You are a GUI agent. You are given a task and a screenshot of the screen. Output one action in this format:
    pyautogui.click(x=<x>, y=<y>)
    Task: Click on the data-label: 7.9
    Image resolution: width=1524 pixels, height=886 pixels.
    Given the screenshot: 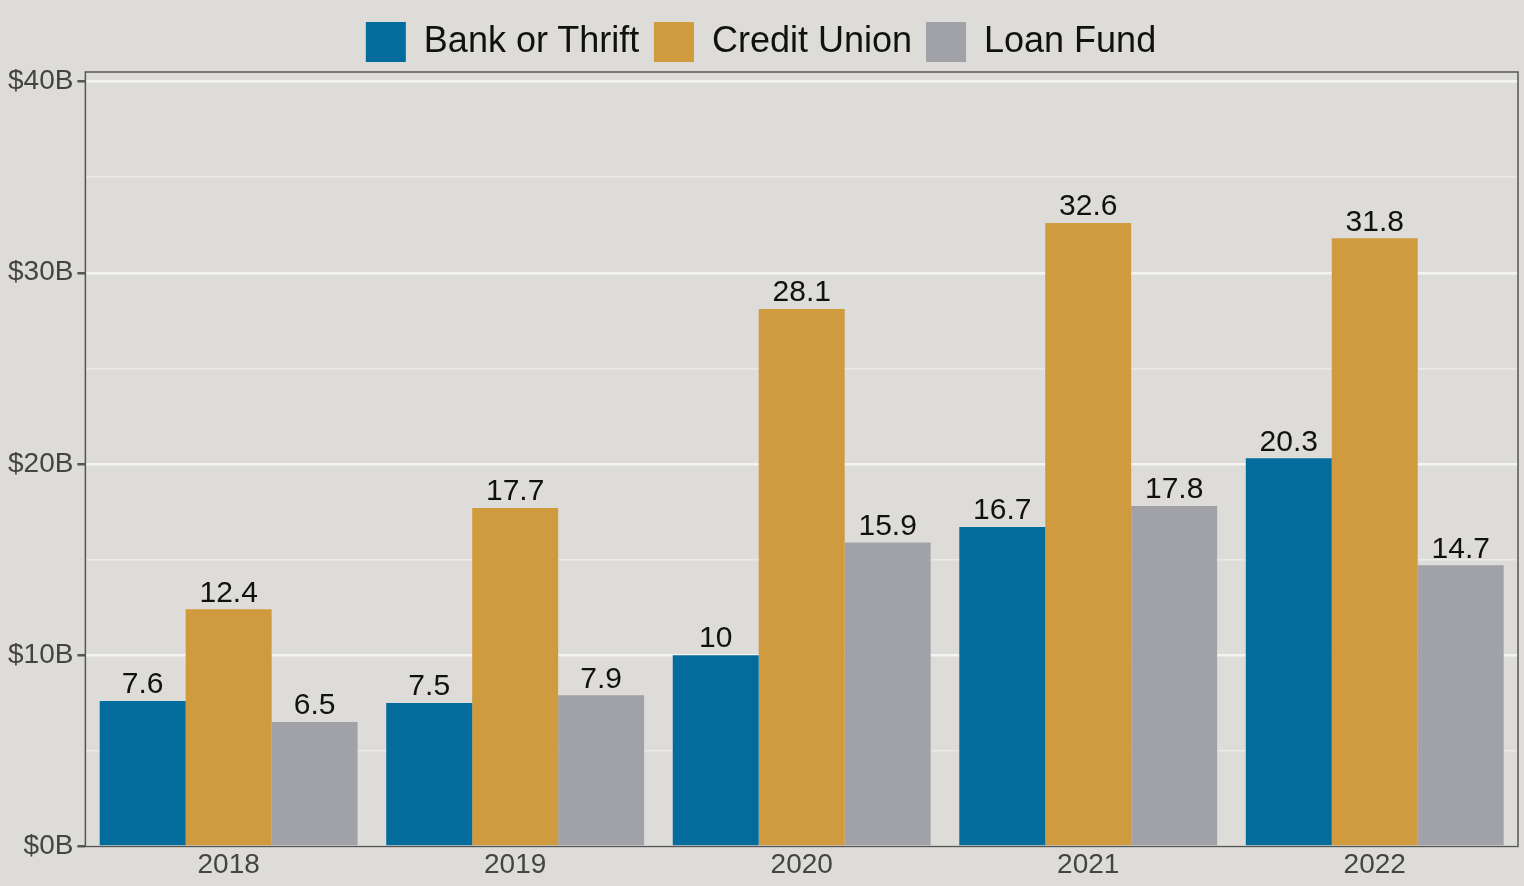 What is the action you would take?
    pyautogui.click(x=601, y=677)
    